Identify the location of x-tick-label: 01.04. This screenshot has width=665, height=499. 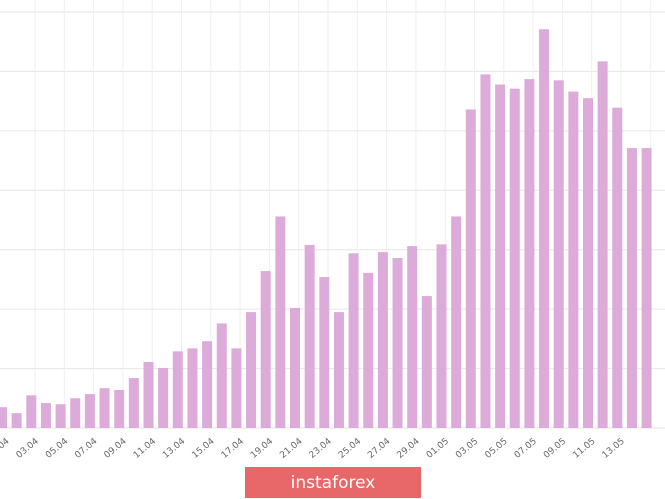
(6, 448).